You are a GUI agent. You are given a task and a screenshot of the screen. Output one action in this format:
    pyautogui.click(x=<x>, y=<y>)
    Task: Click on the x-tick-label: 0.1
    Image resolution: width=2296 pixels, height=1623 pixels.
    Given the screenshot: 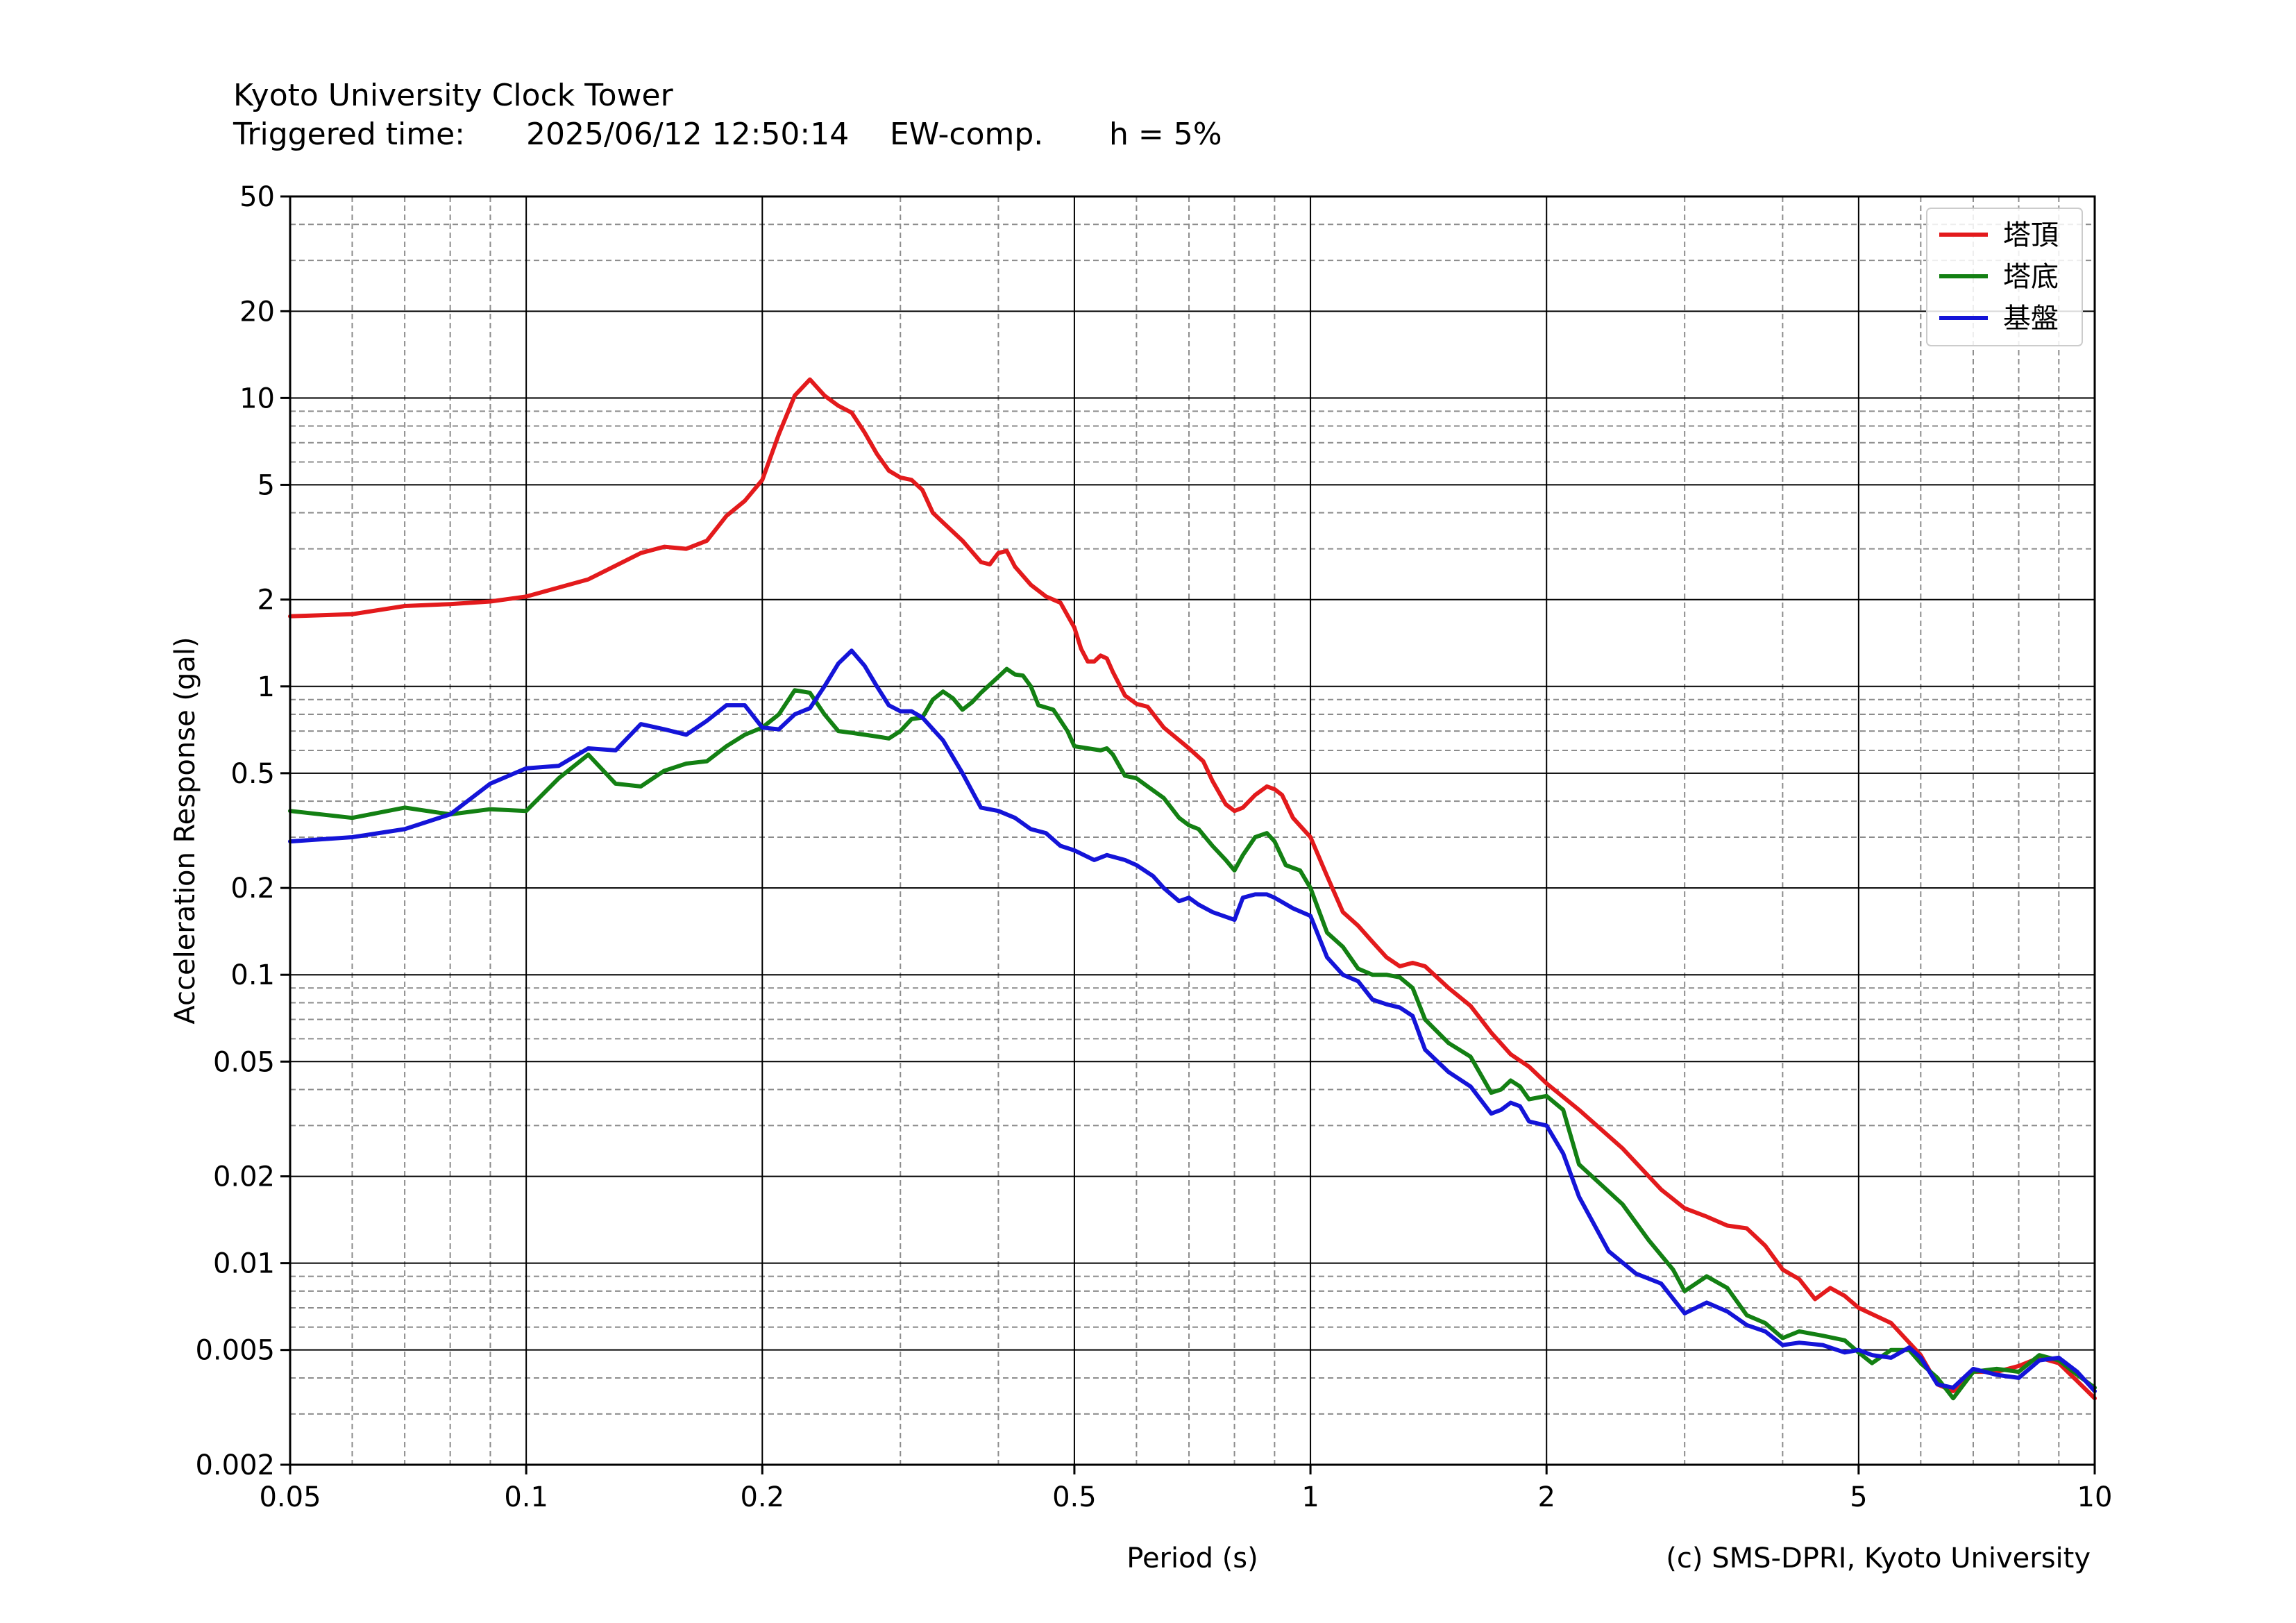 What is the action you would take?
    pyautogui.click(x=526, y=1497)
    